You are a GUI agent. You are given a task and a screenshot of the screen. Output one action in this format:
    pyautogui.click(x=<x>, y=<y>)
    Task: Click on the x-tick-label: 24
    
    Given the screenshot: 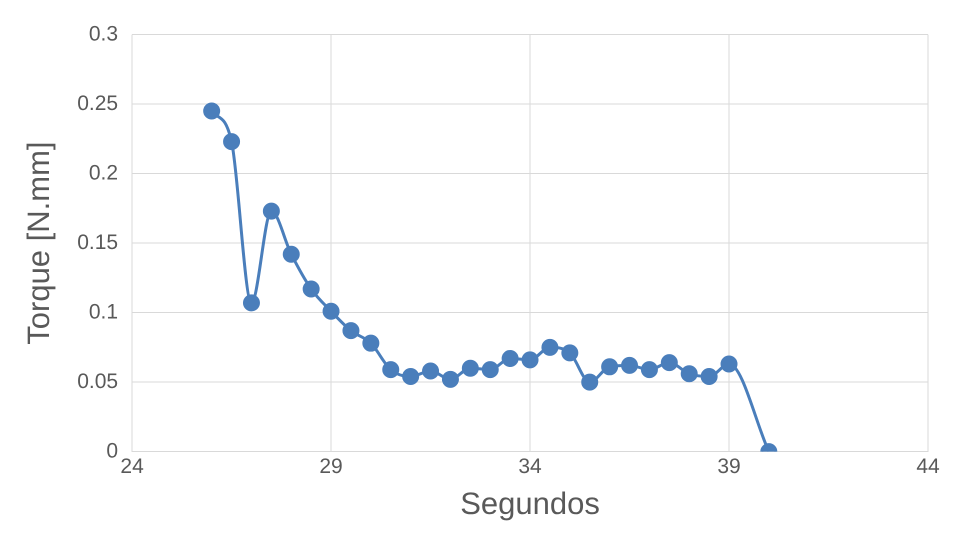 What is the action you would take?
    pyautogui.click(x=132, y=466)
    